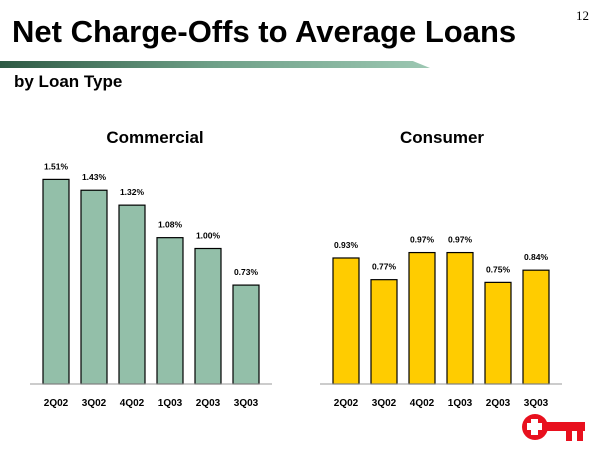 This screenshot has height=450, width=600. I want to click on commercial-bar-4Q02, so click(132, 294).